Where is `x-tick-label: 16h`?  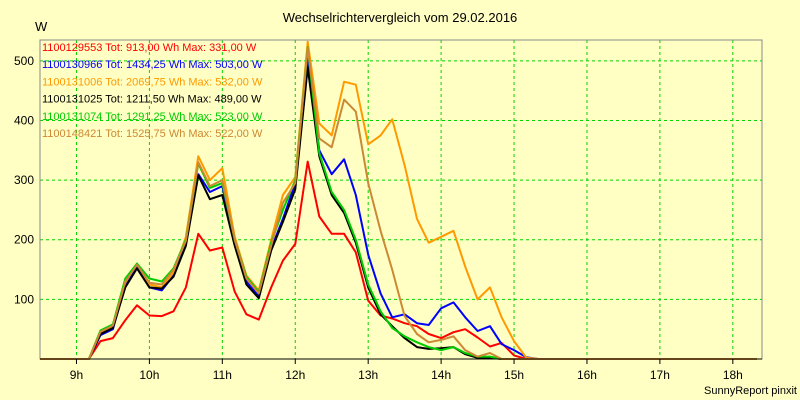 x-tick-label: 16h is located at coordinates (587, 375).